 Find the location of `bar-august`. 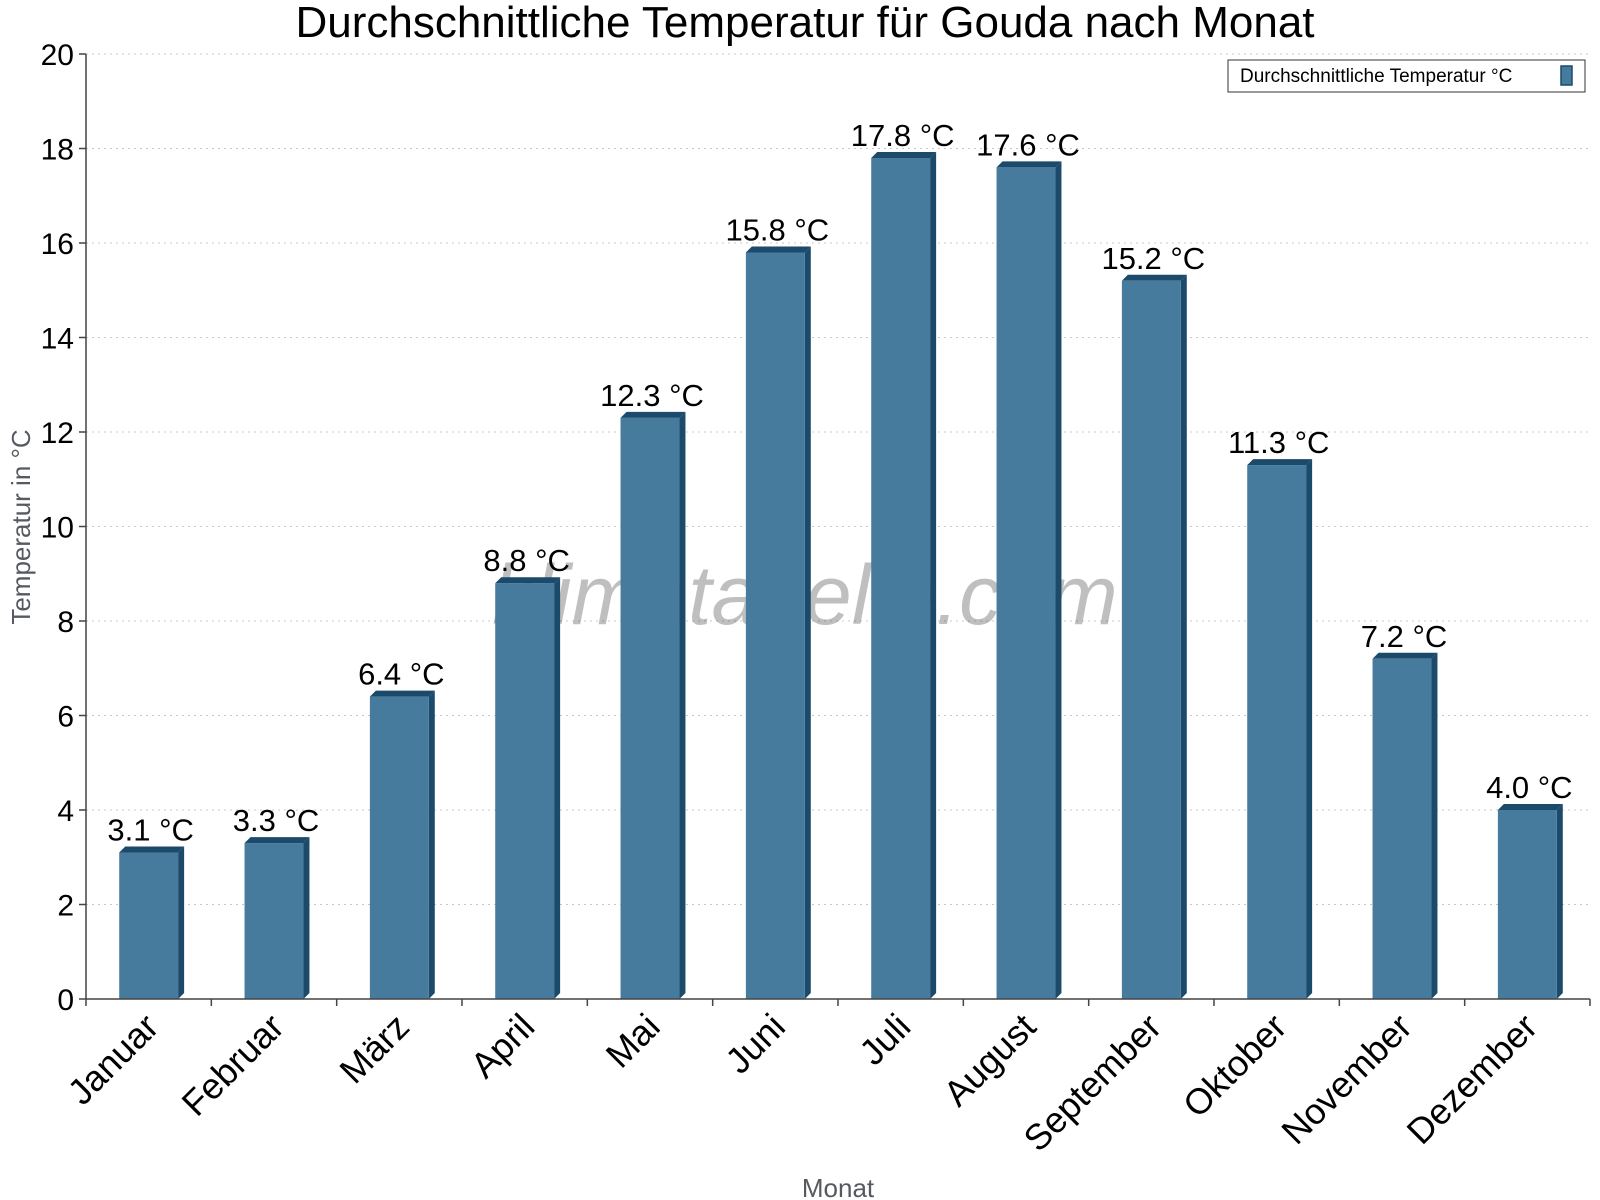

bar-august is located at coordinates (1029, 580).